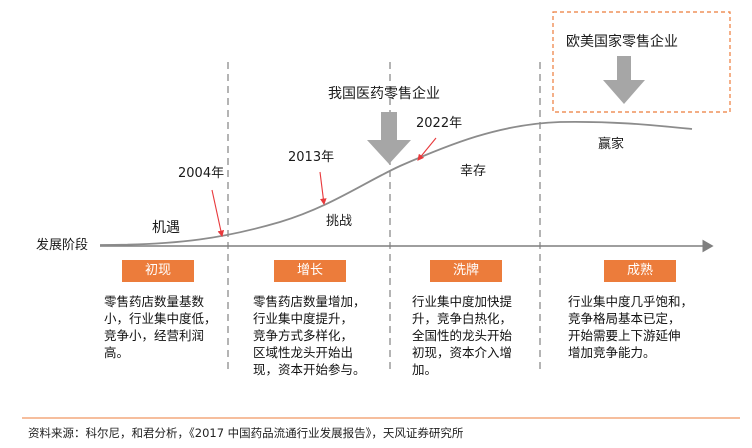 The width and height of the screenshot is (752, 448). What do you see at coordinates (154, 335) in the screenshot?
I see `desc-line: 竞争小，经营利润` at bounding box center [154, 335].